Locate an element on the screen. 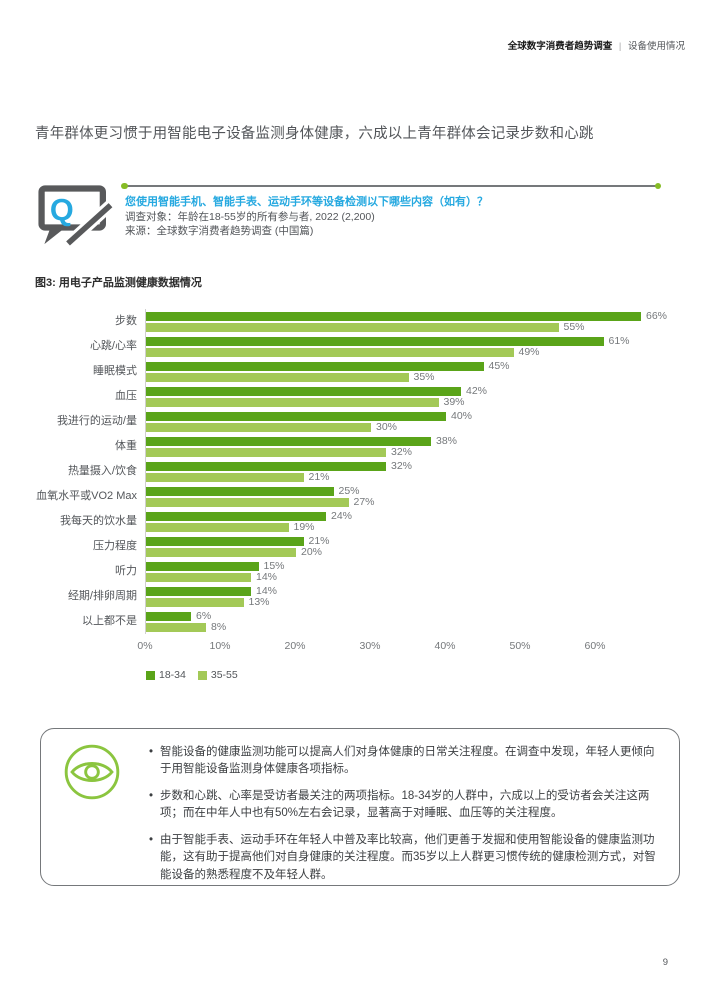 This screenshot has width=710, height=1004. x-axis: 0% 10% 20% 30% 40% 50% 60% is located at coordinates (411, 647).